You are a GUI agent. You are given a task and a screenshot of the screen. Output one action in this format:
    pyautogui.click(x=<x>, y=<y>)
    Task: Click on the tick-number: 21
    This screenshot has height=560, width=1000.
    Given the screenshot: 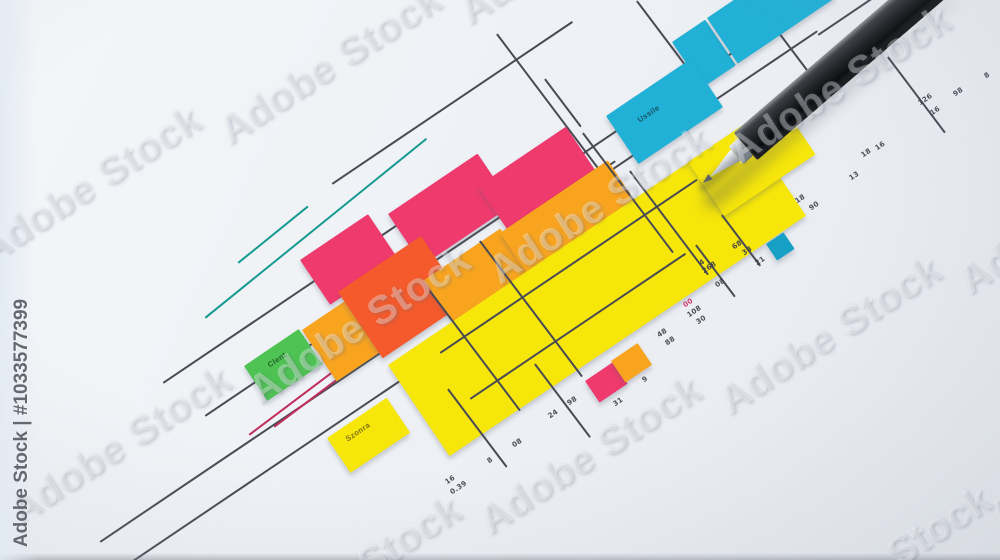 What is the action you would take?
    pyautogui.click(x=760, y=261)
    